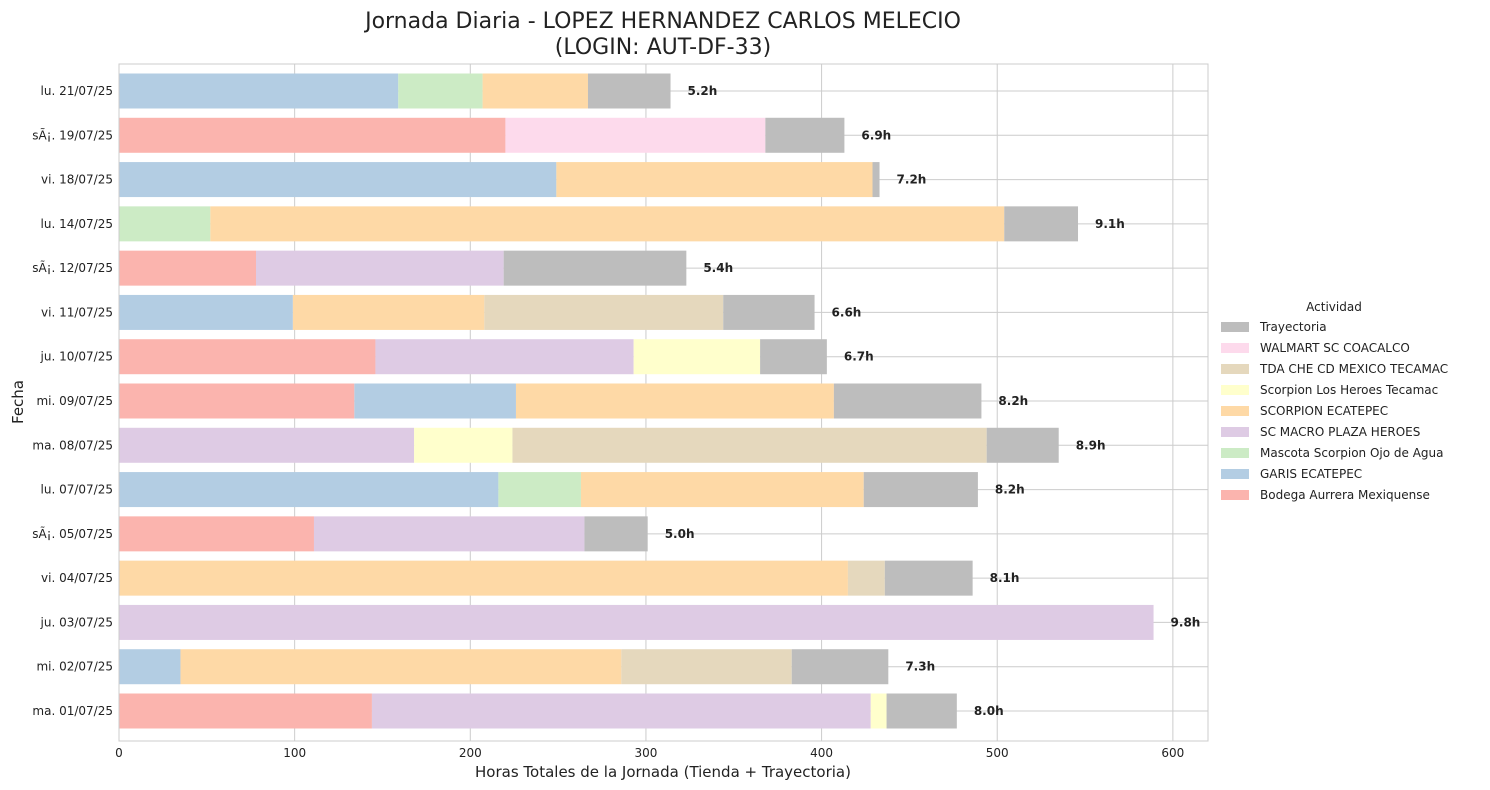  I want to click on y-tick-label: sÃ¡. 19/07/25, so click(72, 134).